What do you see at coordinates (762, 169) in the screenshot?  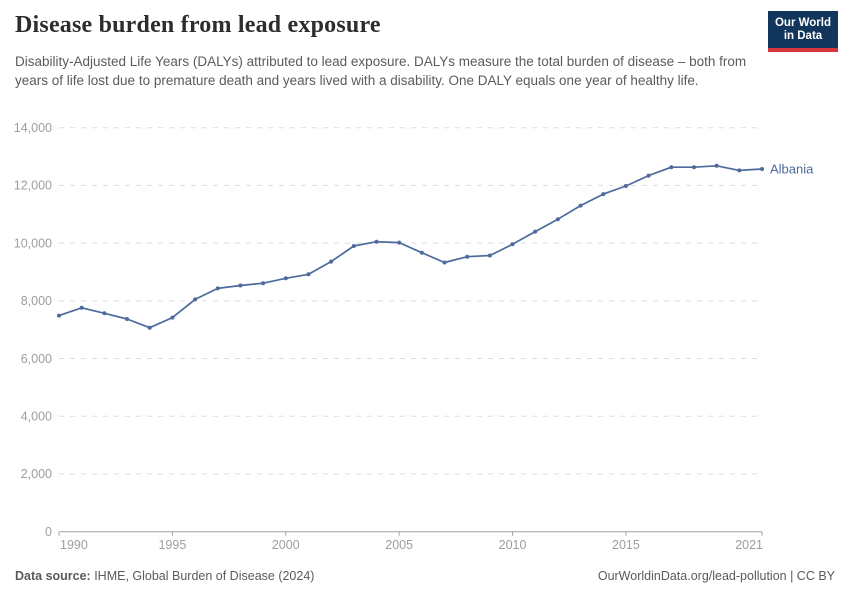 I see `data-point-albania-2021` at bounding box center [762, 169].